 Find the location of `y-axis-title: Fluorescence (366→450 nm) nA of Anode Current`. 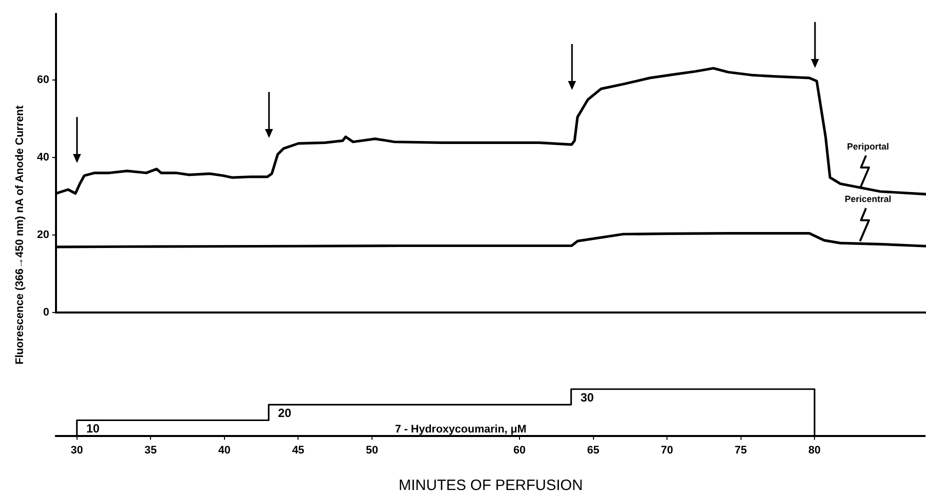

y-axis-title: Fluorescence (366→450 nm) nA of Anode Current is located at coordinates (20, 235).